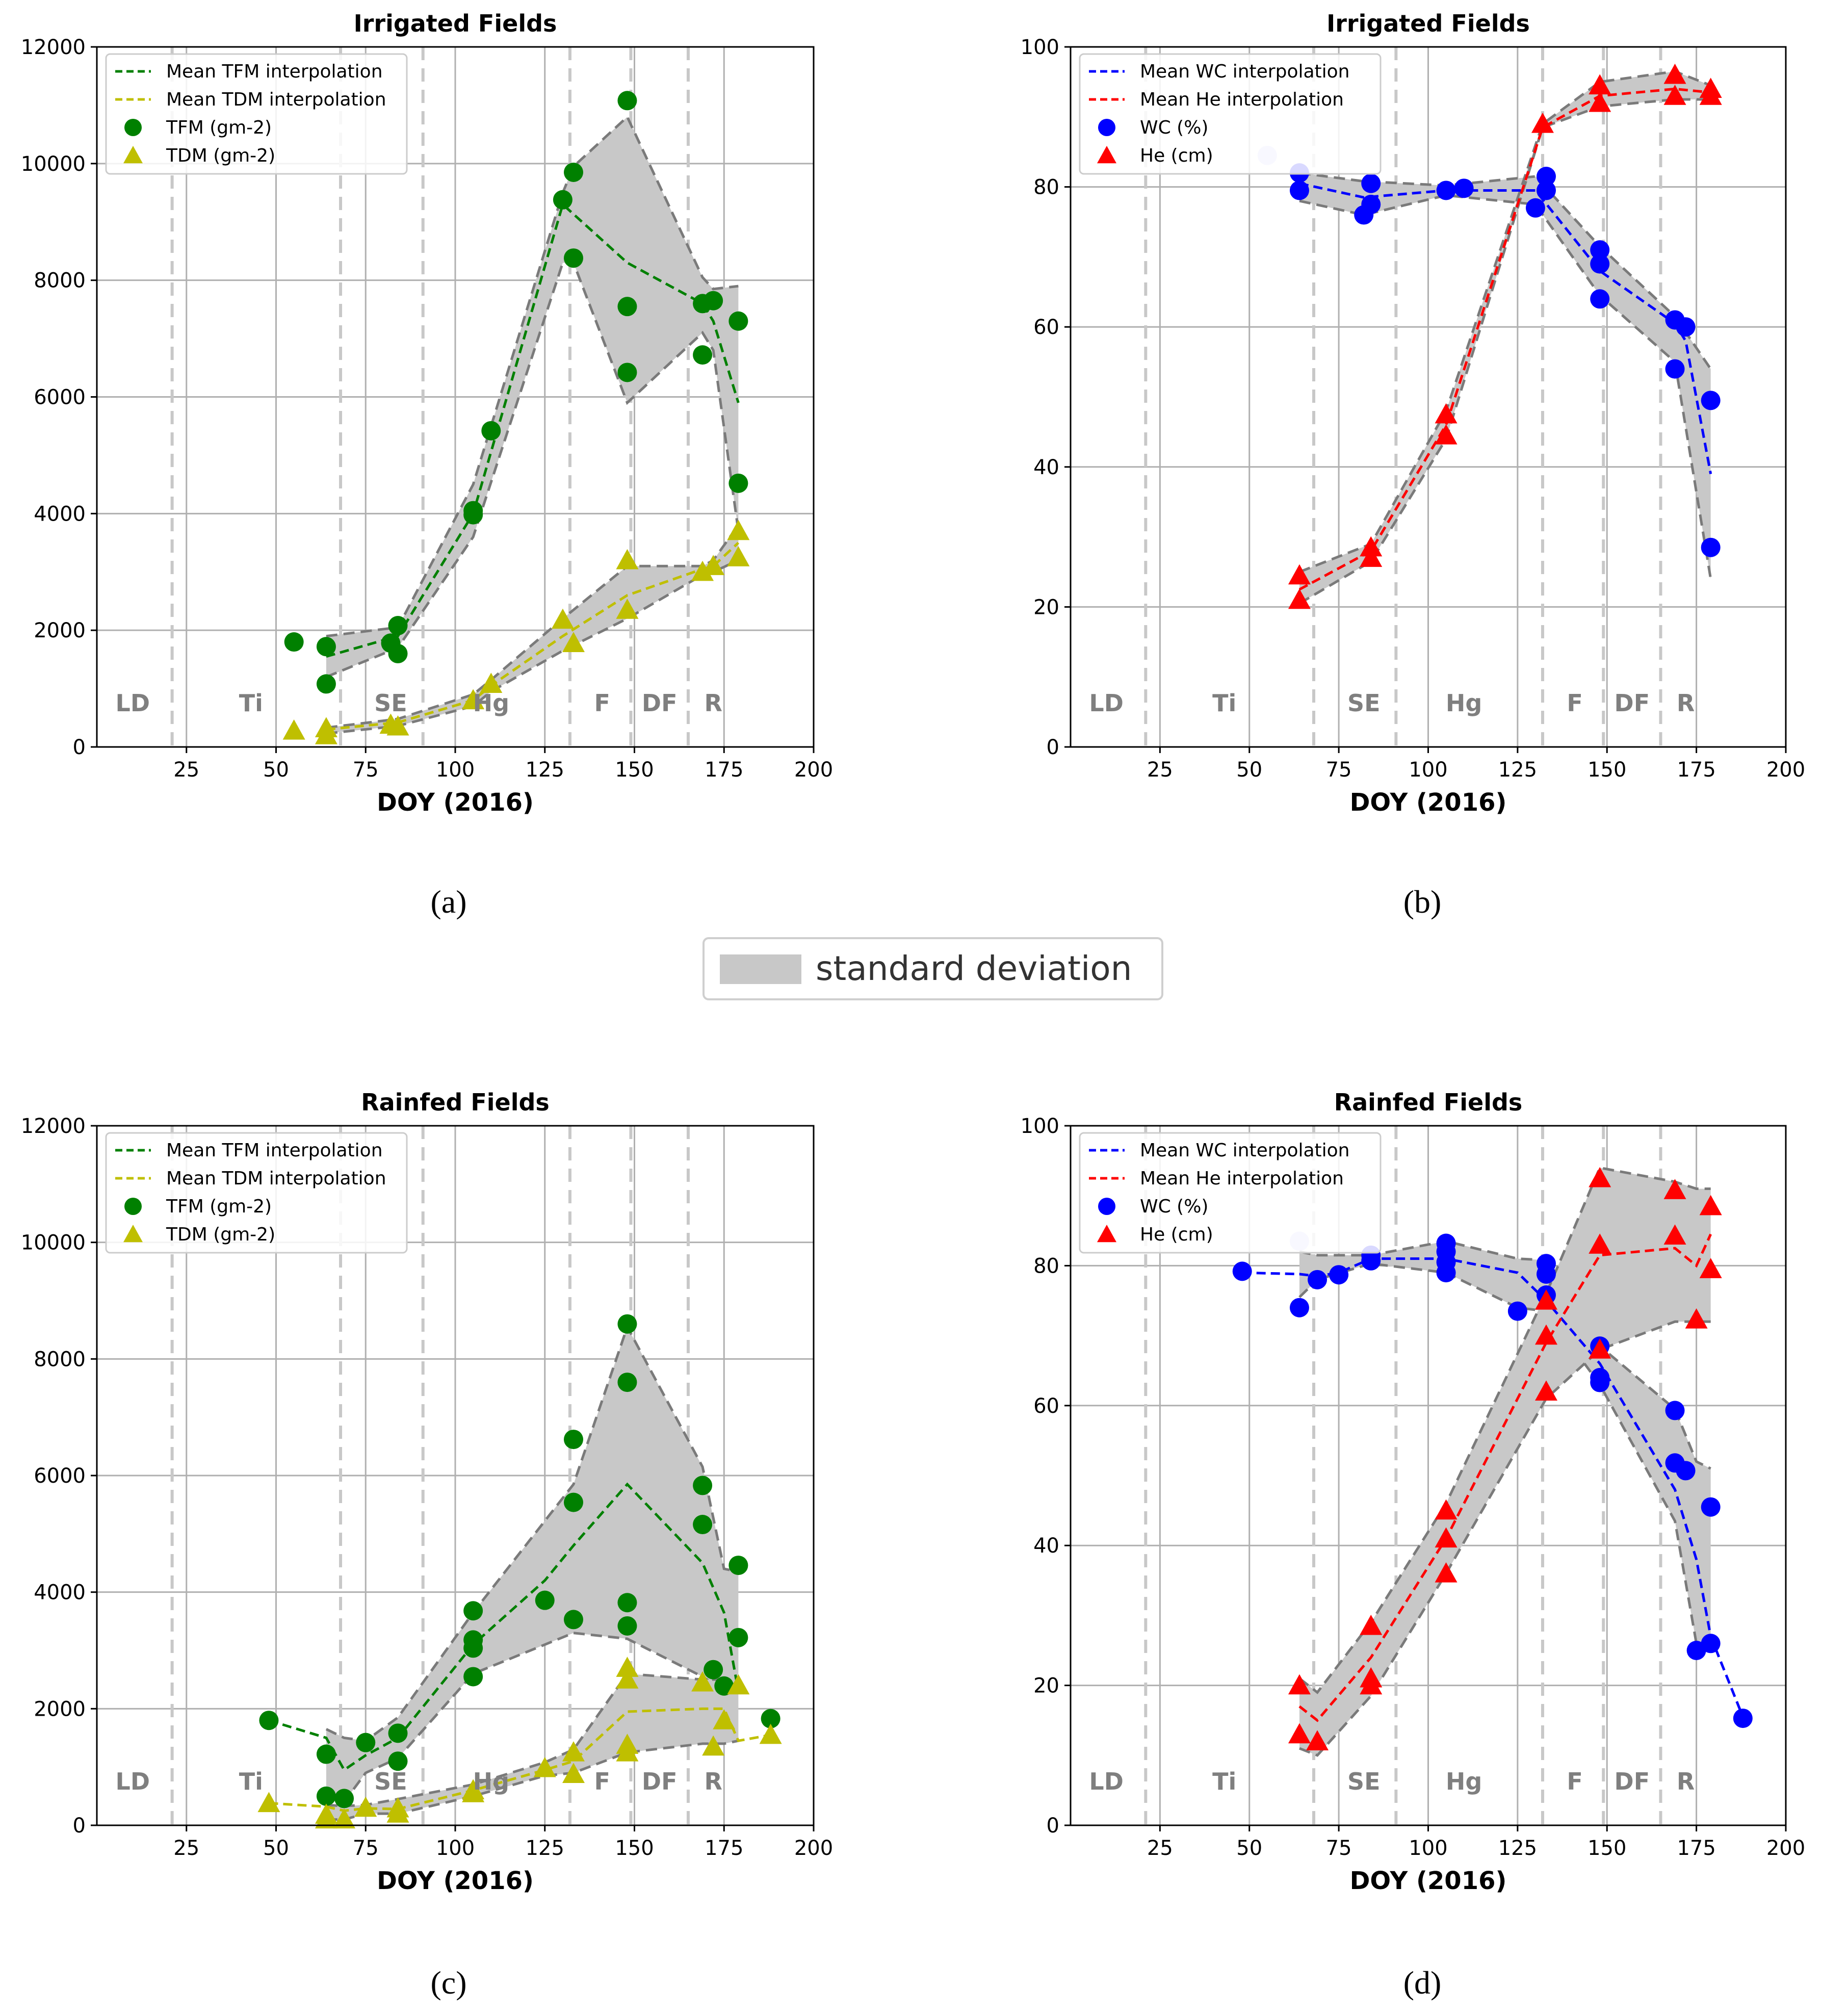  I want to click on legend-label: Mean TFM interpolation, so click(274, 1150).